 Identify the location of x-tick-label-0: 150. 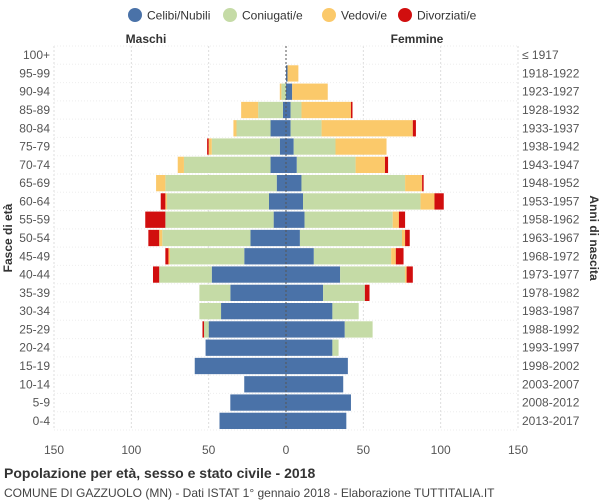
(54, 450).